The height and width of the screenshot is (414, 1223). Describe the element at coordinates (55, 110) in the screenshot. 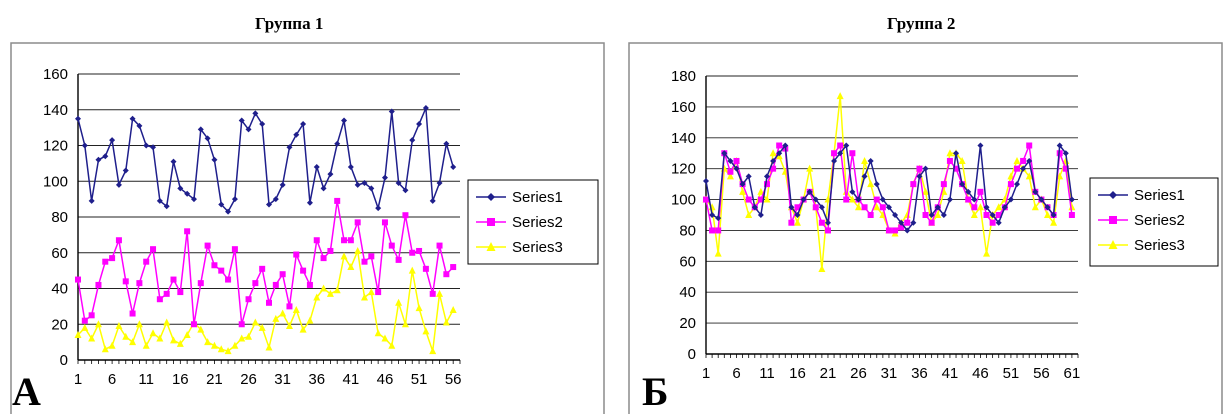

I see `y-tick-label: 140` at that location.